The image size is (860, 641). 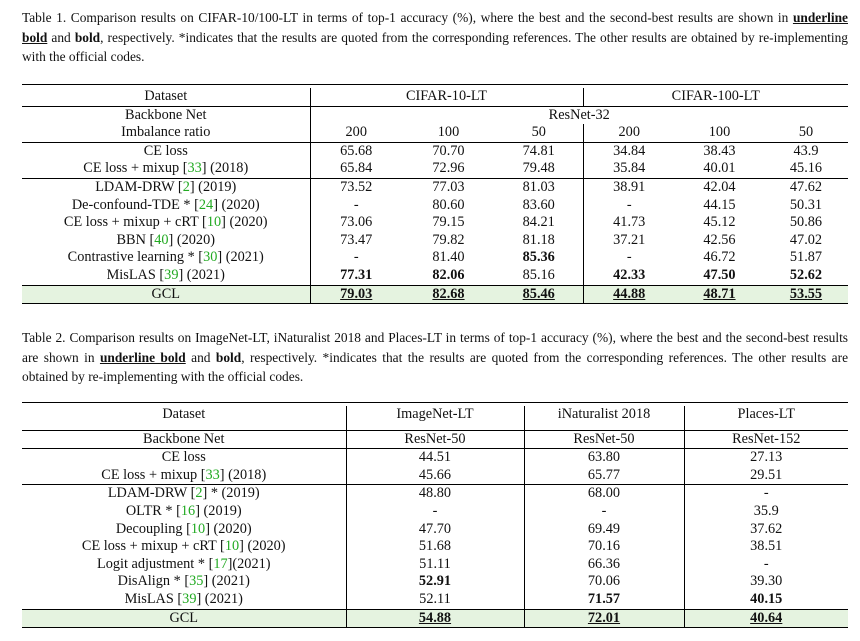 What do you see at coordinates (225, 168) in the screenshot?
I see `method-text: ] (2018)` at bounding box center [225, 168].